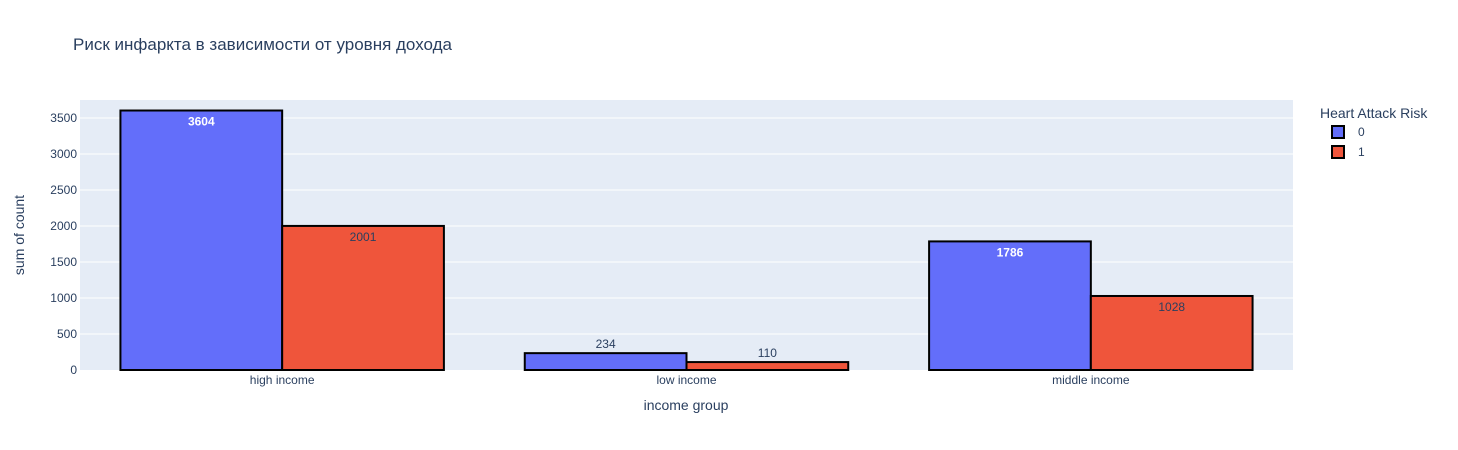 This screenshot has width=1458, height=450. Describe the element at coordinates (1361, 152) in the screenshot. I see `legend-label-1: 1` at that location.